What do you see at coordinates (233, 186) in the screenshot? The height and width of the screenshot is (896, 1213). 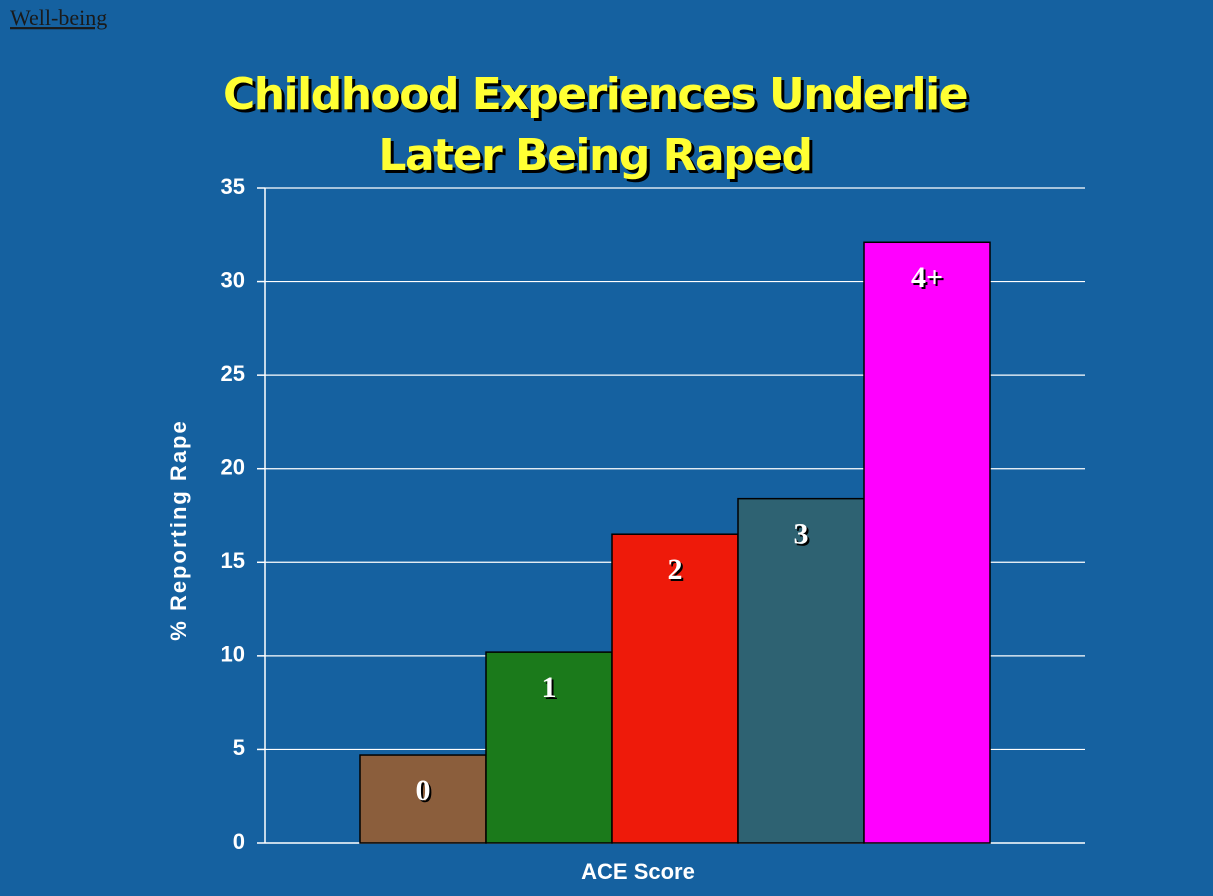 I see `y-tick-label: 35` at bounding box center [233, 186].